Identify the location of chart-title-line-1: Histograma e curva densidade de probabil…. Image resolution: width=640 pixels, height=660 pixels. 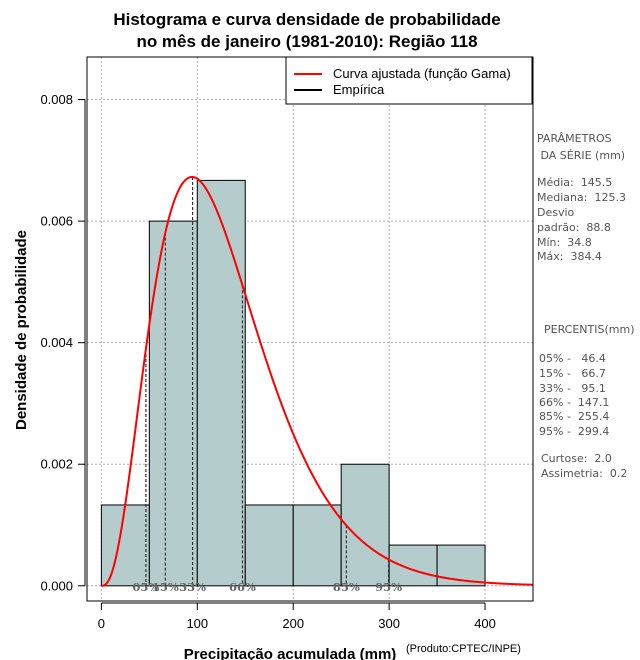
(306, 19).